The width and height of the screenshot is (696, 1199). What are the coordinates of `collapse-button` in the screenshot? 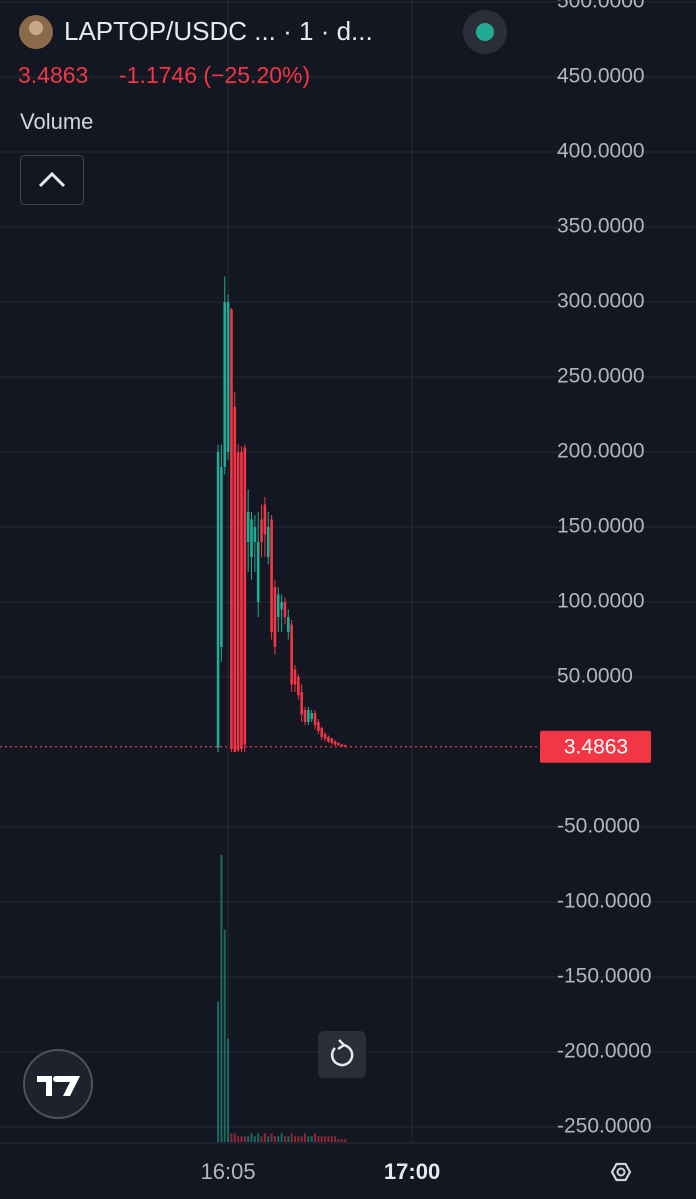 It's located at (52, 180).